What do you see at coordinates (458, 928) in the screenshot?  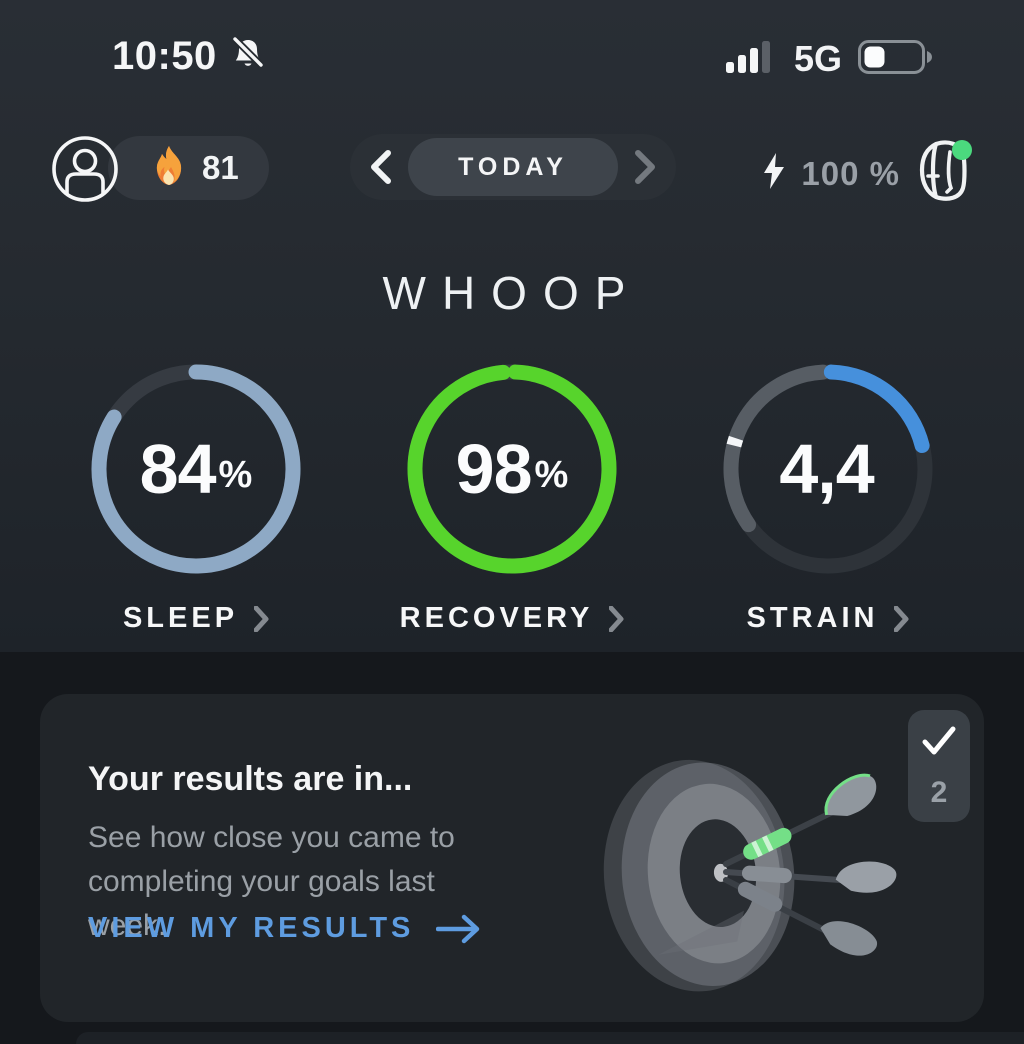 I see `arrow-right-icon` at bounding box center [458, 928].